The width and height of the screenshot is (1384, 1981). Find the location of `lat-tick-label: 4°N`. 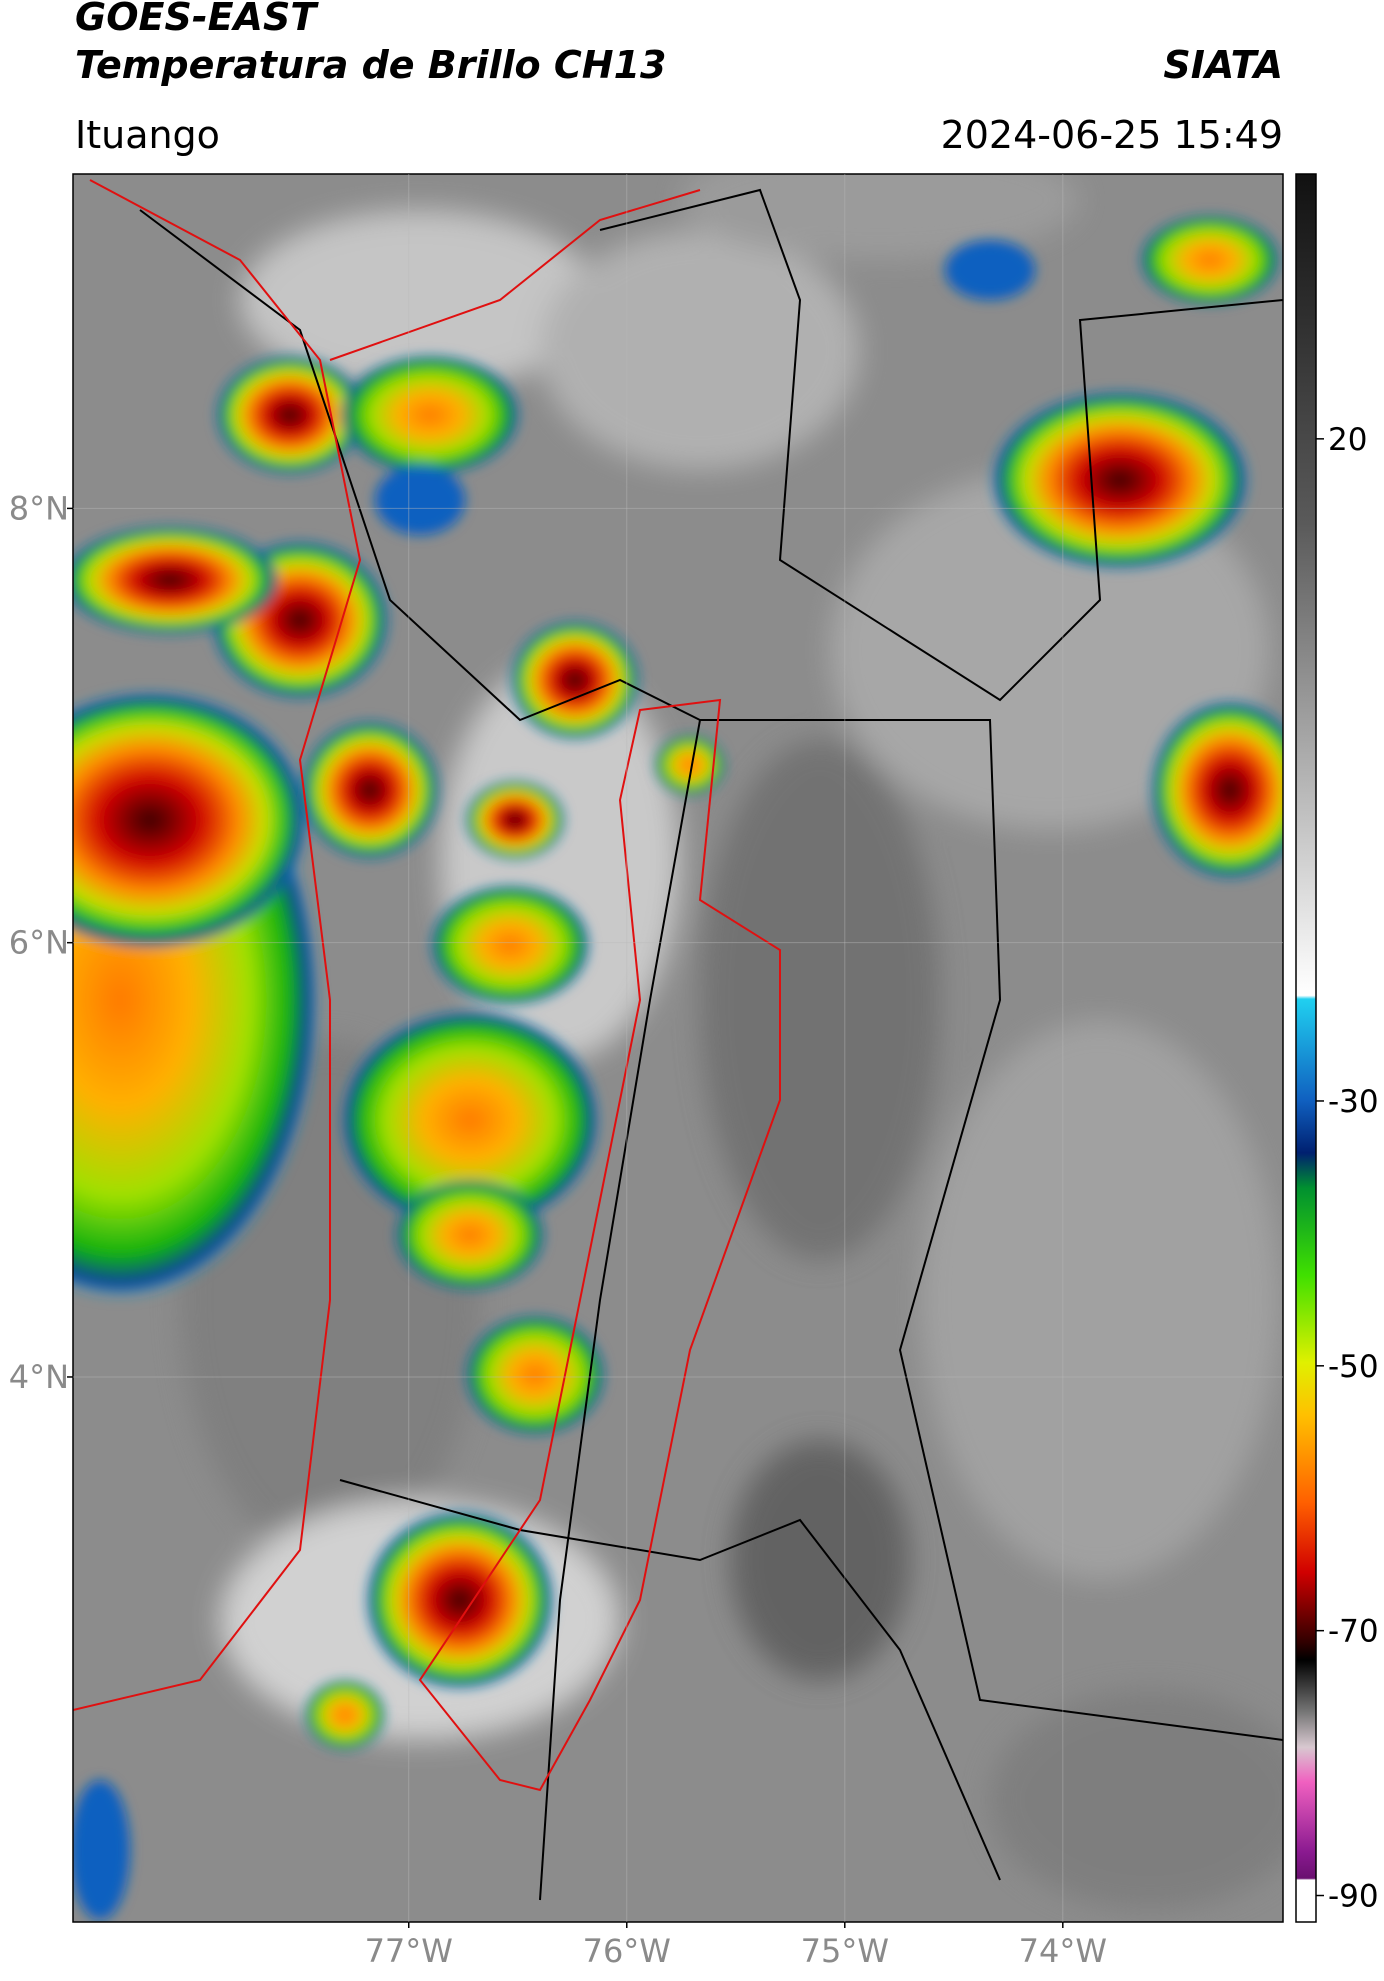

lat-tick-label: 4°N is located at coordinates (39, 1377).